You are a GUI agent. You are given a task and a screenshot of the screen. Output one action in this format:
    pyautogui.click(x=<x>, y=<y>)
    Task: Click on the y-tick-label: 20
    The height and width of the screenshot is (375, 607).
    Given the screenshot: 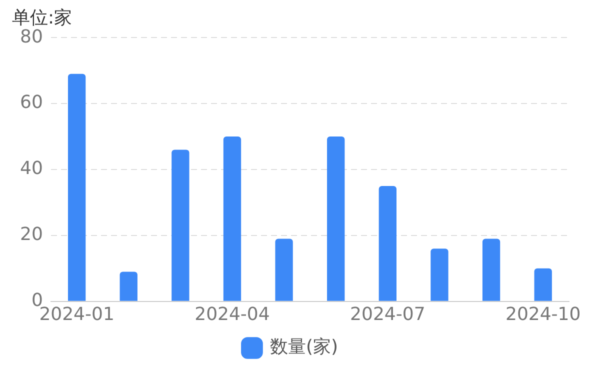 What is the action you would take?
    pyautogui.click(x=31, y=235)
    